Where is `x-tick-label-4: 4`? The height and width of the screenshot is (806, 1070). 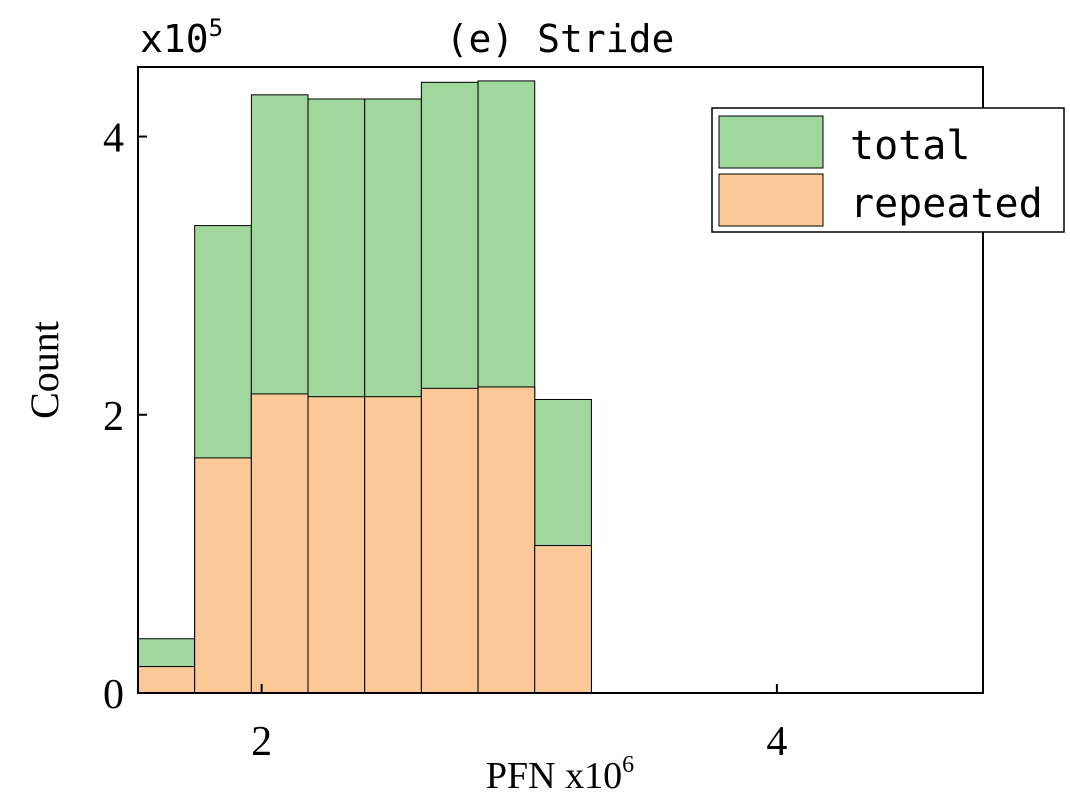 x-tick-label-4: 4 is located at coordinates (776, 742).